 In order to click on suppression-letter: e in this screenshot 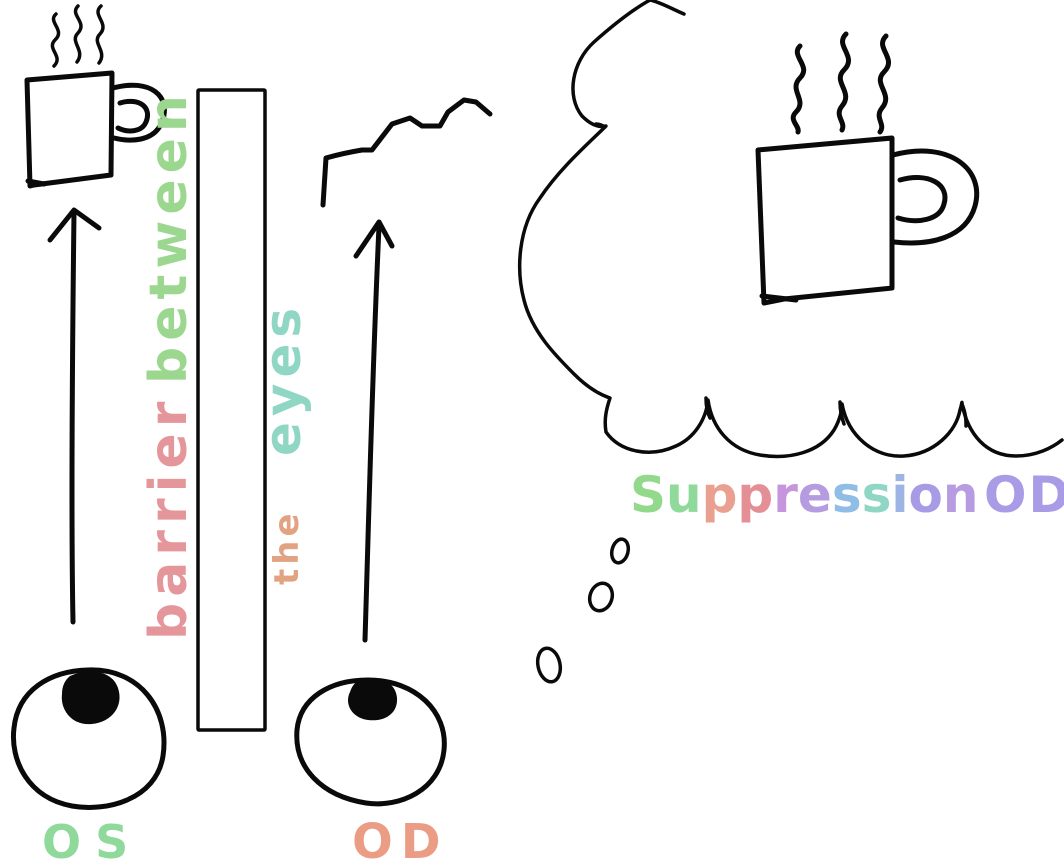, I will do `click(815, 495)`.